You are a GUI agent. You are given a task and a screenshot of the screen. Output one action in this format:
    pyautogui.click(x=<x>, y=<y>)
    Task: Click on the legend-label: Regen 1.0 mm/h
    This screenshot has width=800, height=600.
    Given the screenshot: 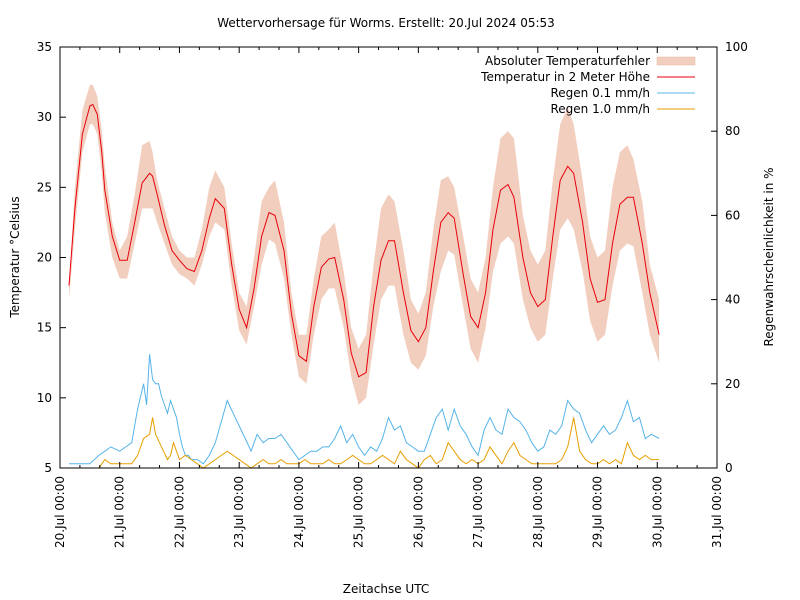 What is the action you would take?
    pyautogui.click(x=600, y=109)
    